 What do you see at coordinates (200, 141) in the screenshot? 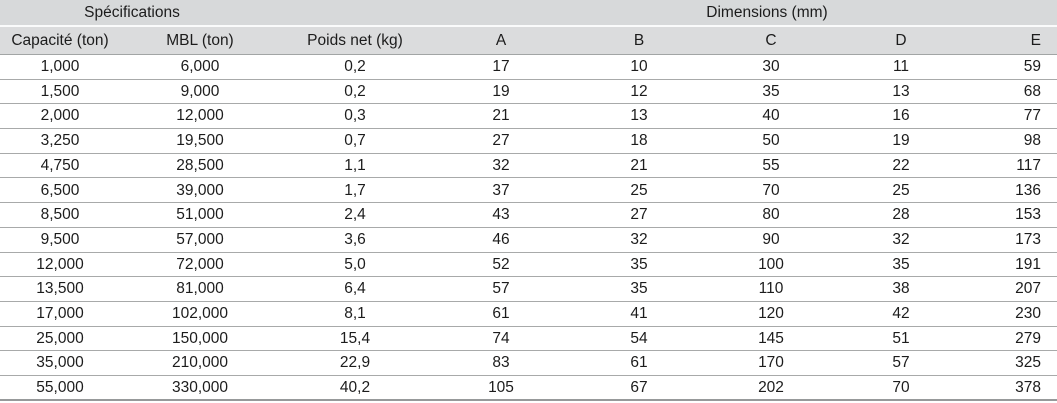
I see `table-cell: 19,500` at bounding box center [200, 141].